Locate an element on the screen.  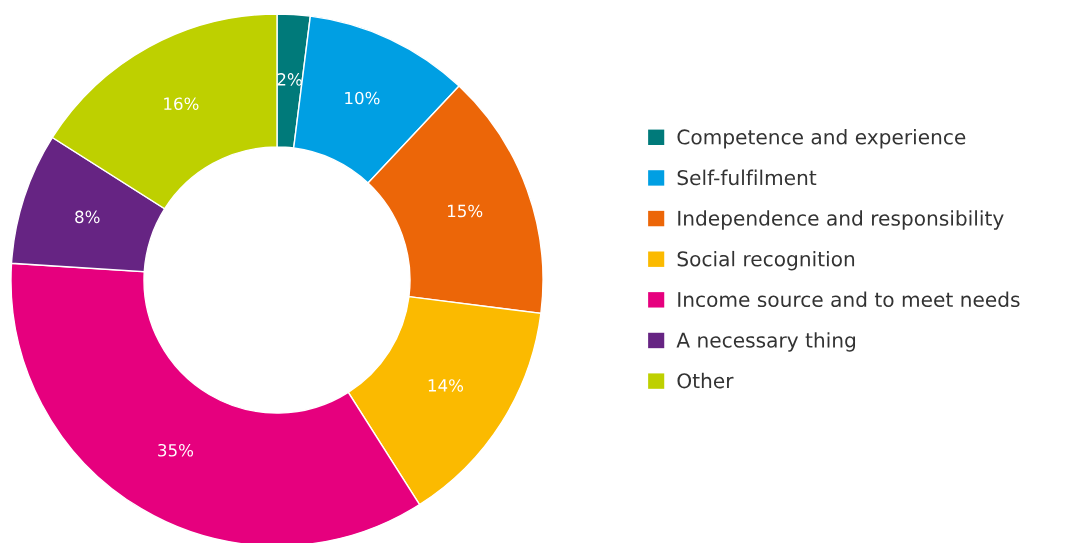
data-label: 16% is located at coordinates (181, 104).